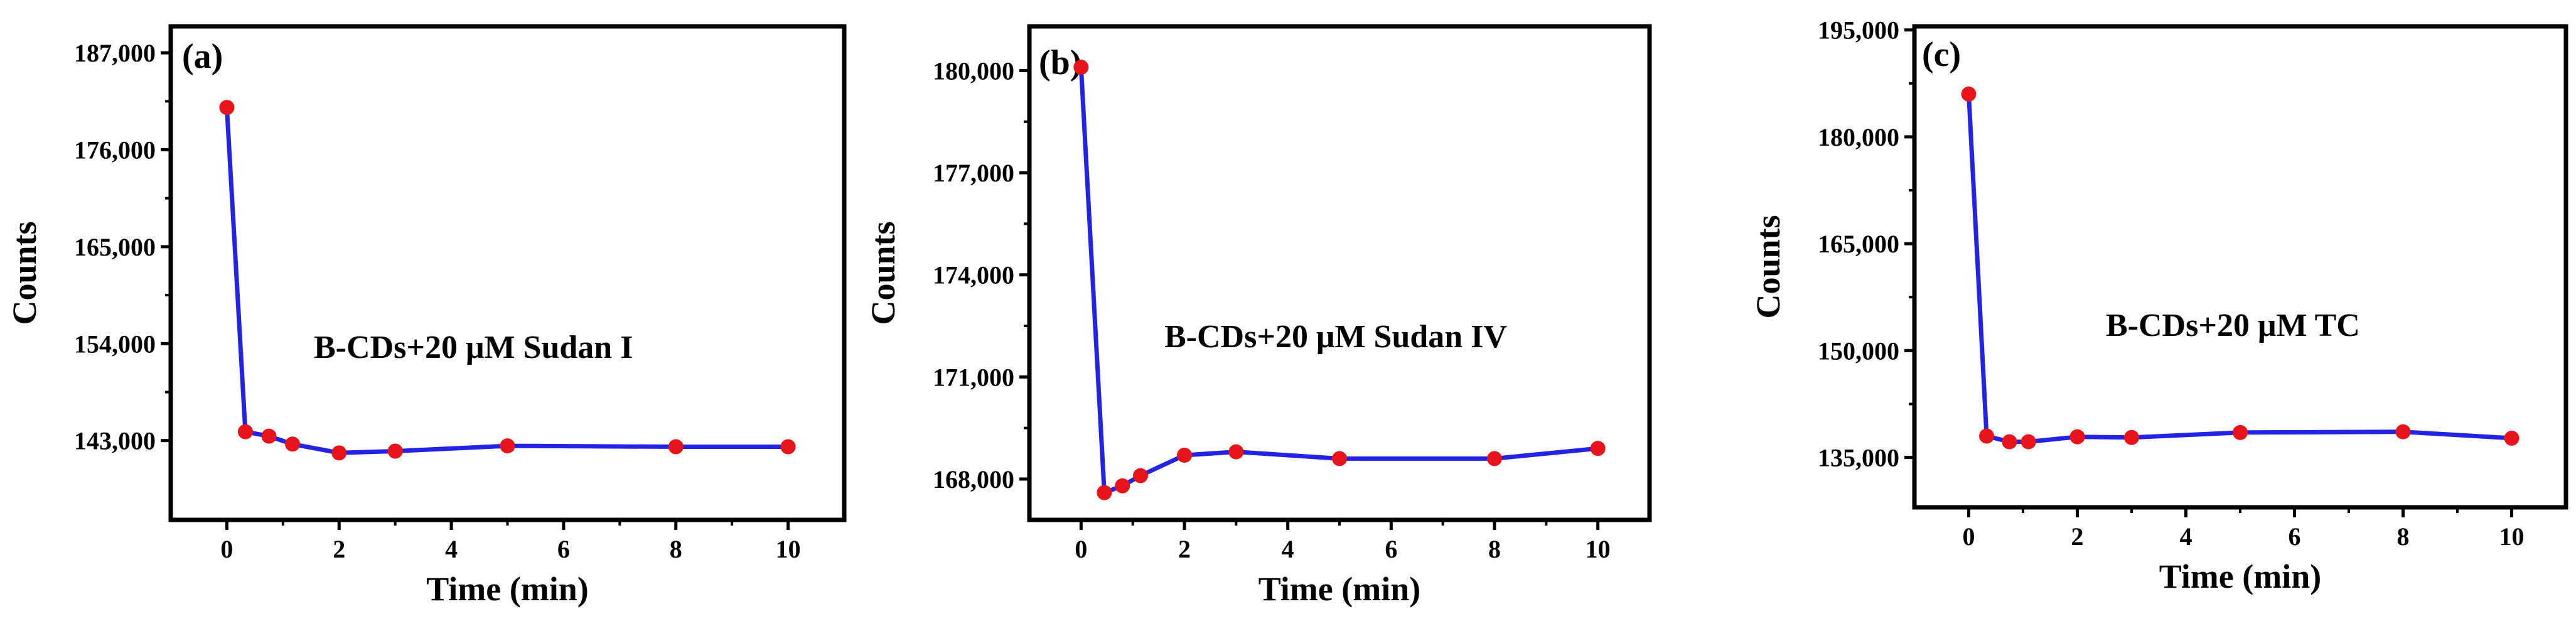 The image size is (2576, 626). Describe the element at coordinates (1858, 31) in the screenshot. I see `y-tick-label: 195,000` at that location.